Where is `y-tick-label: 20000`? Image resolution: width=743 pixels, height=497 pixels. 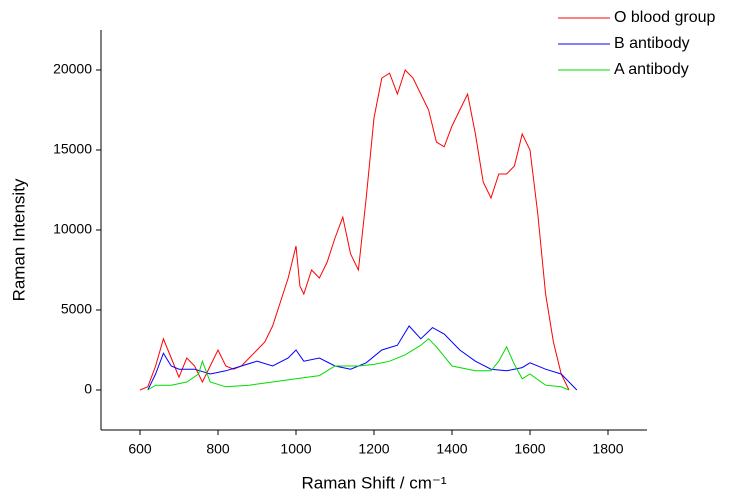 y-tick-label: 20000 is located at coordinates (72, 69).